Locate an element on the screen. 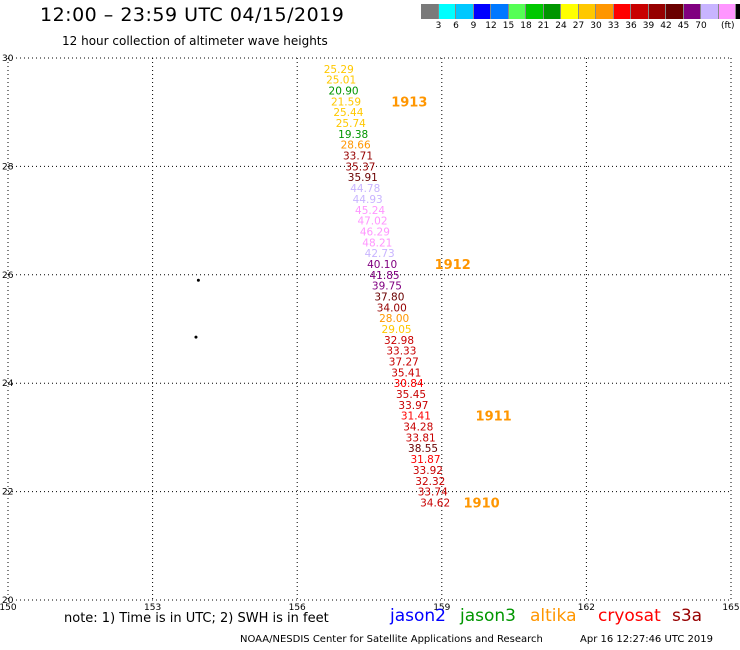 Image resolution: width=740 pixels, height=650 pixels. wave-height-label: 32.98 is located at coordinates (399, 341).